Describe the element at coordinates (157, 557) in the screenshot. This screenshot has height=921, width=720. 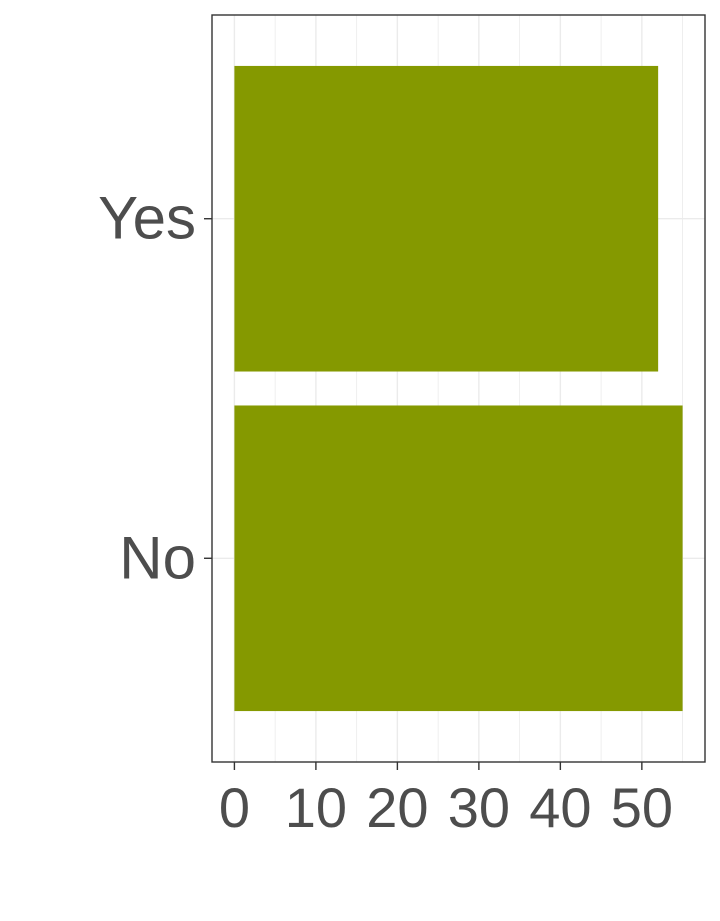
I see `y-tick-label-no: No` at that location.